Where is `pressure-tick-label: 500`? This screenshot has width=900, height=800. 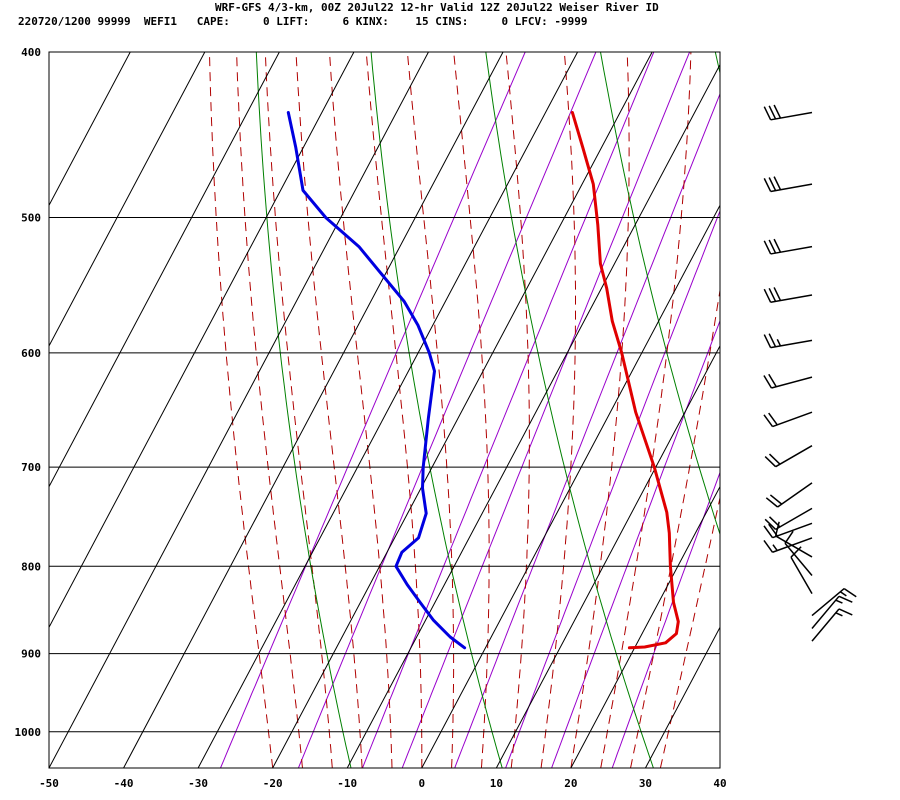
pressure-tick-label: 500 is located at coordinates (31, 218).